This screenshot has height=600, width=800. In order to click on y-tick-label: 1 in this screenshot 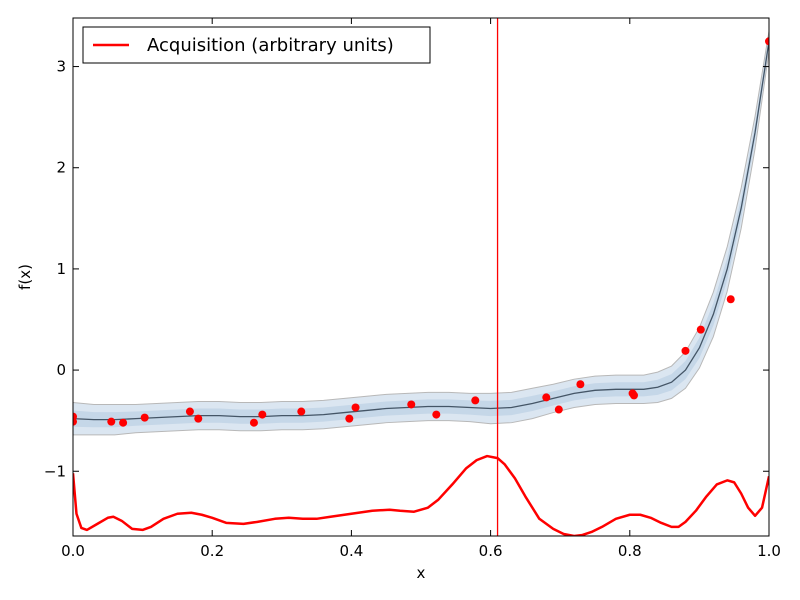, I will do `click(61, 269)`.